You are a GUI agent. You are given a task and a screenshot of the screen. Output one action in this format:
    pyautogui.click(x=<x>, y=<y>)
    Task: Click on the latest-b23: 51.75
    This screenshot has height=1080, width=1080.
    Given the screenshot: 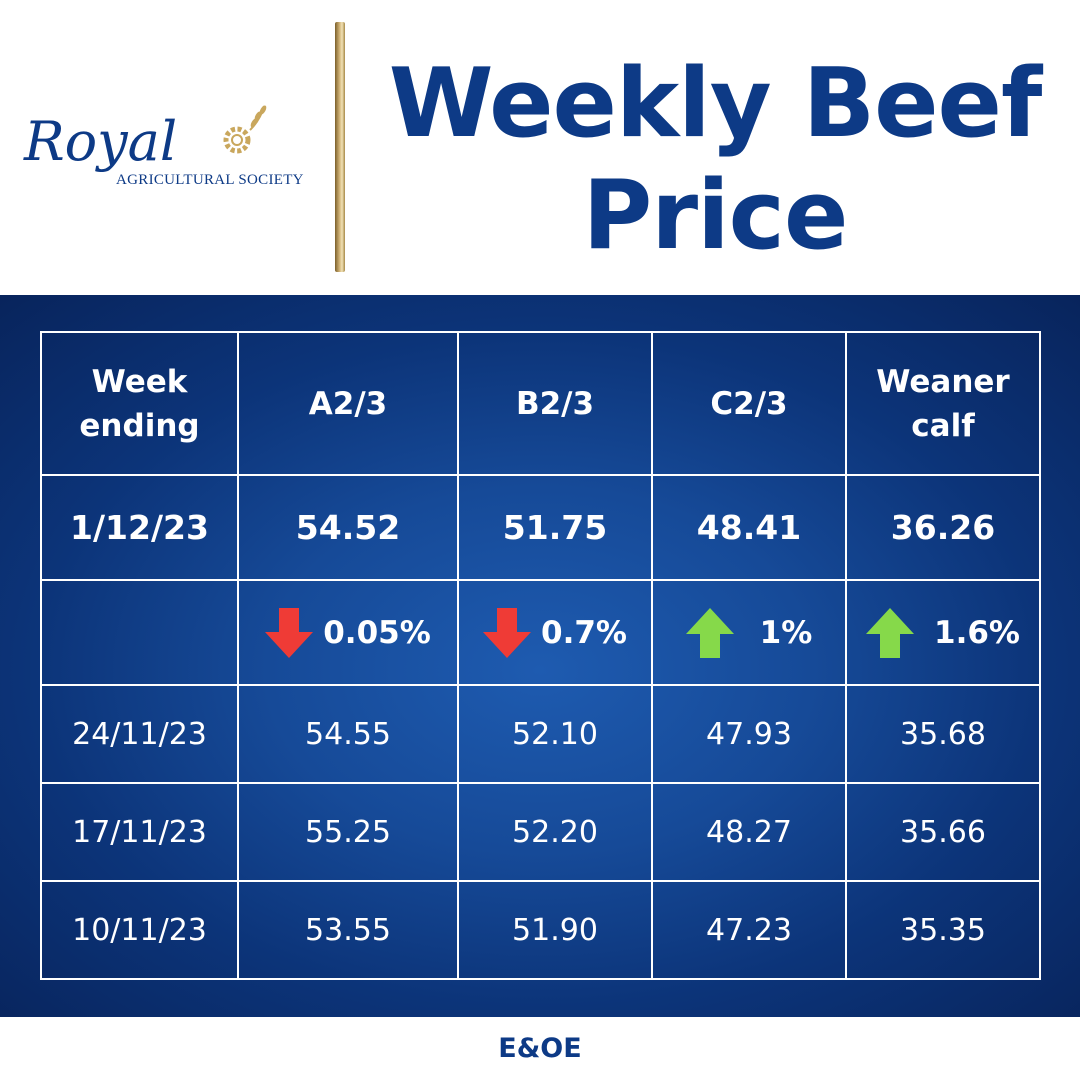 What is the action you would take?
    pyautogui.click(x=555, y=527)
    